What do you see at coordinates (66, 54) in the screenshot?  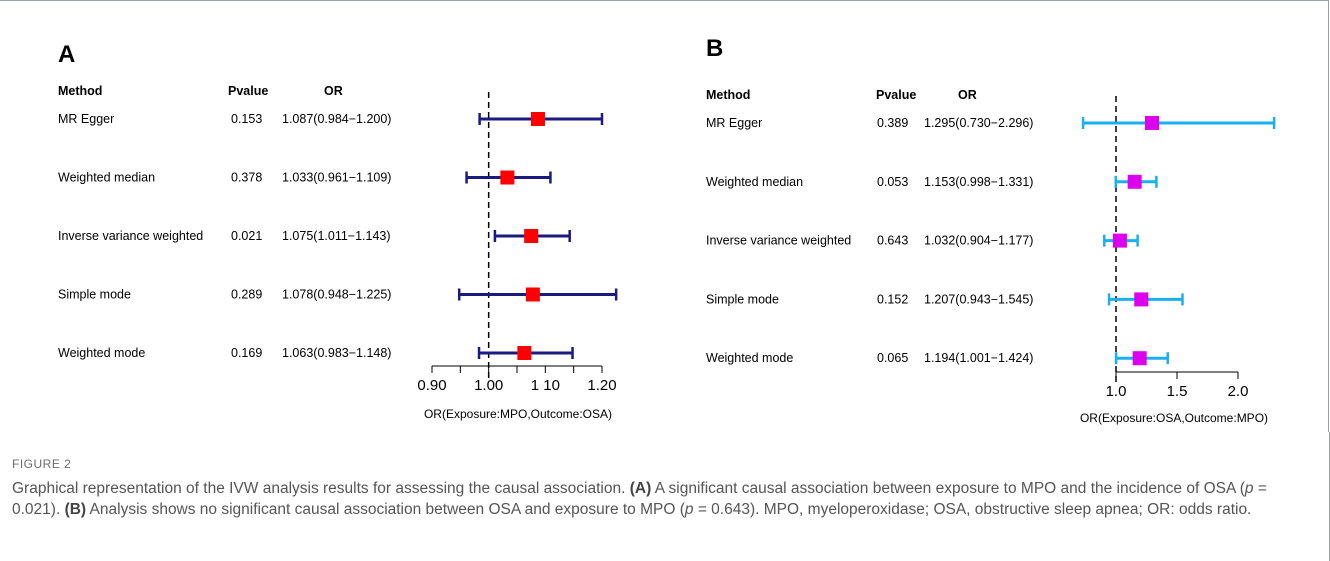 I see `panel-a-tag: A` at bounding box center [66, 54].